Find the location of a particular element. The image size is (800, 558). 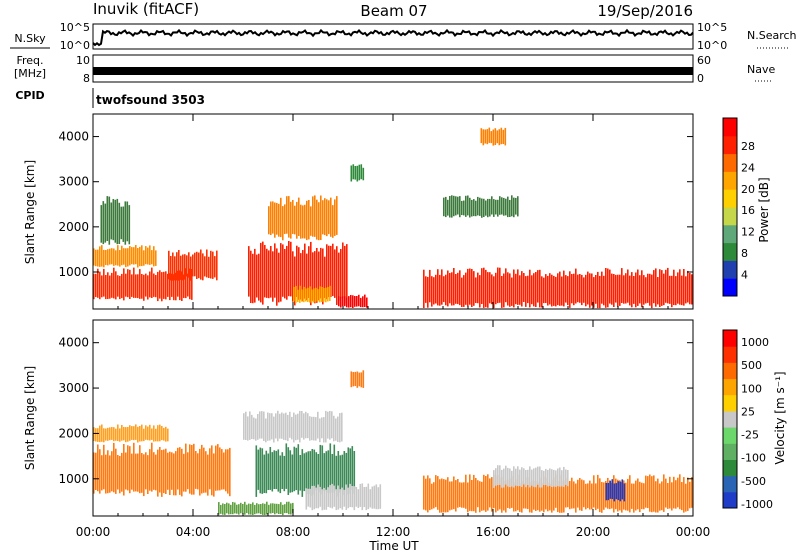

colorbar-tick-label: -100 is located at coordinates (753, 458).